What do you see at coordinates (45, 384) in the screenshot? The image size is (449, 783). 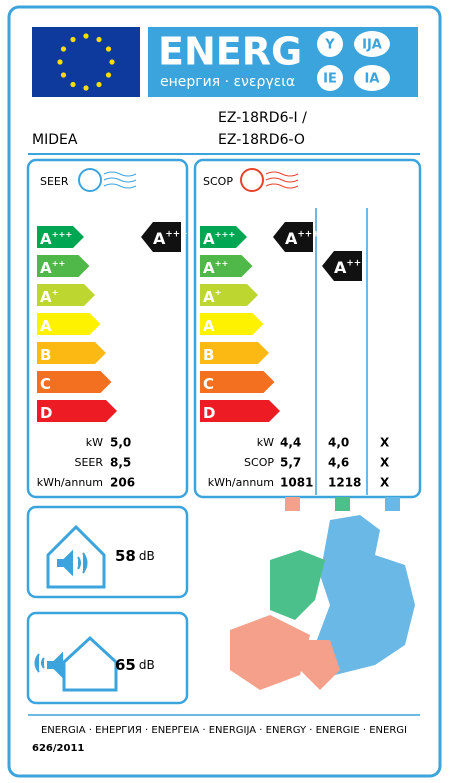 I see `class-letter: C` at bounding box center [45, 384].